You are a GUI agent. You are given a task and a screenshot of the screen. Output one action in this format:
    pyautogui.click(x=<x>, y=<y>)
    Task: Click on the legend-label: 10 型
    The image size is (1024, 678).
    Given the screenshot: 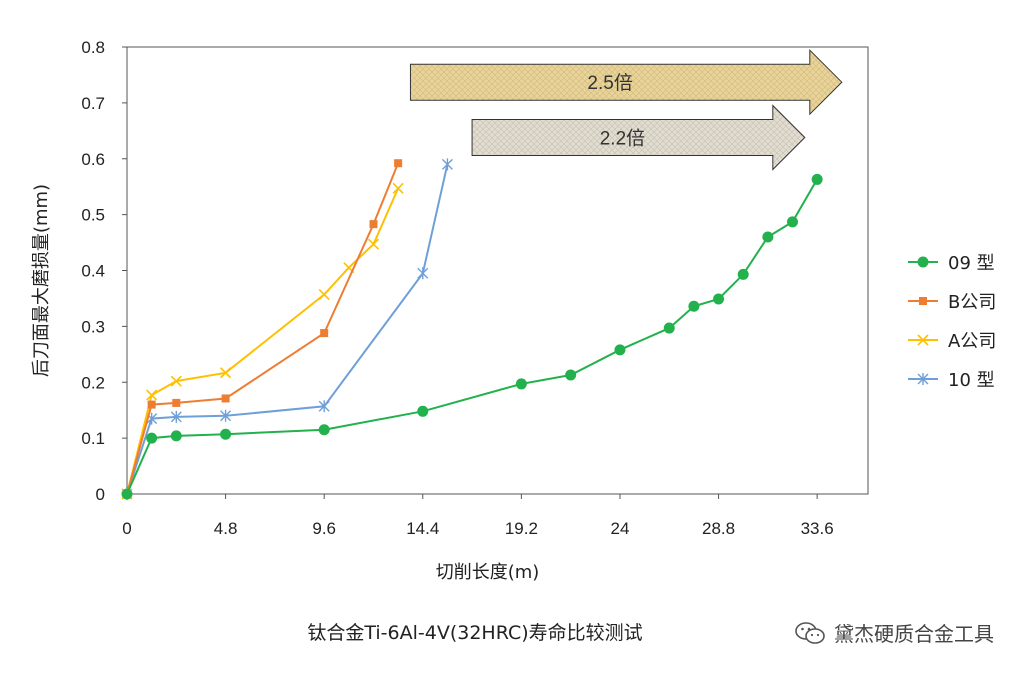 What is the action you would take?
    pyautogui.click(x=971, y=380)
    